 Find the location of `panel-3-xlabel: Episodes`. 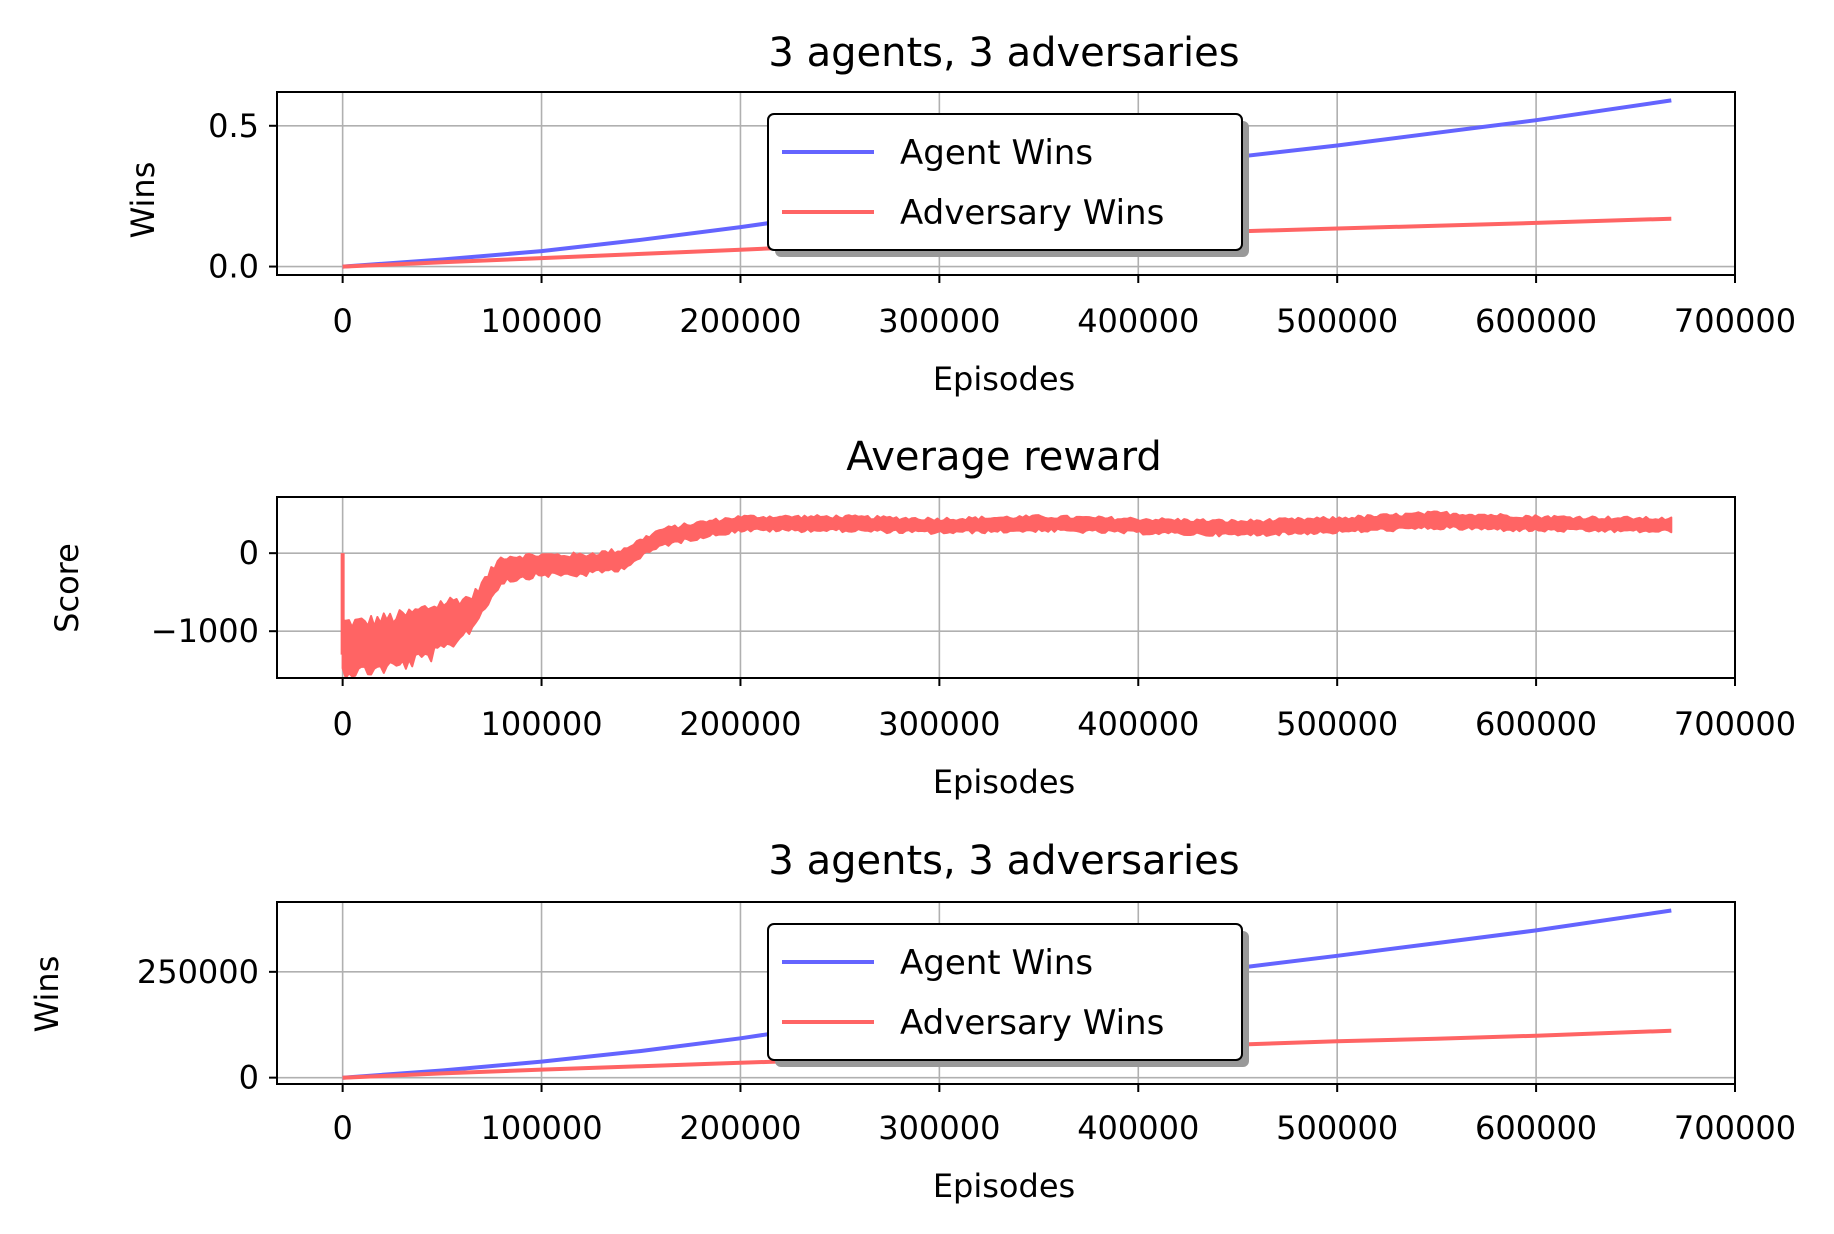

panel-3-xlabel: Episodes is located at coordinates (1004, 1186).